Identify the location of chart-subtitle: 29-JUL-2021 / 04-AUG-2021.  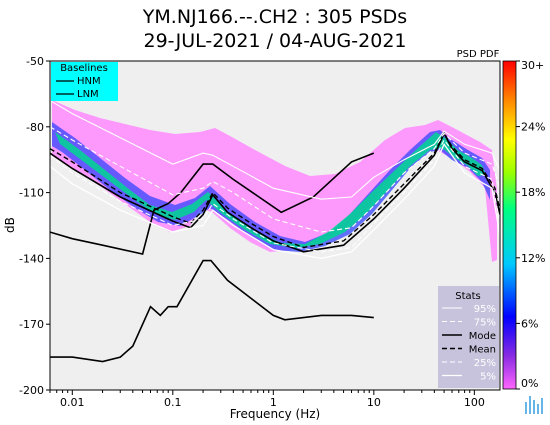
(275, 41).